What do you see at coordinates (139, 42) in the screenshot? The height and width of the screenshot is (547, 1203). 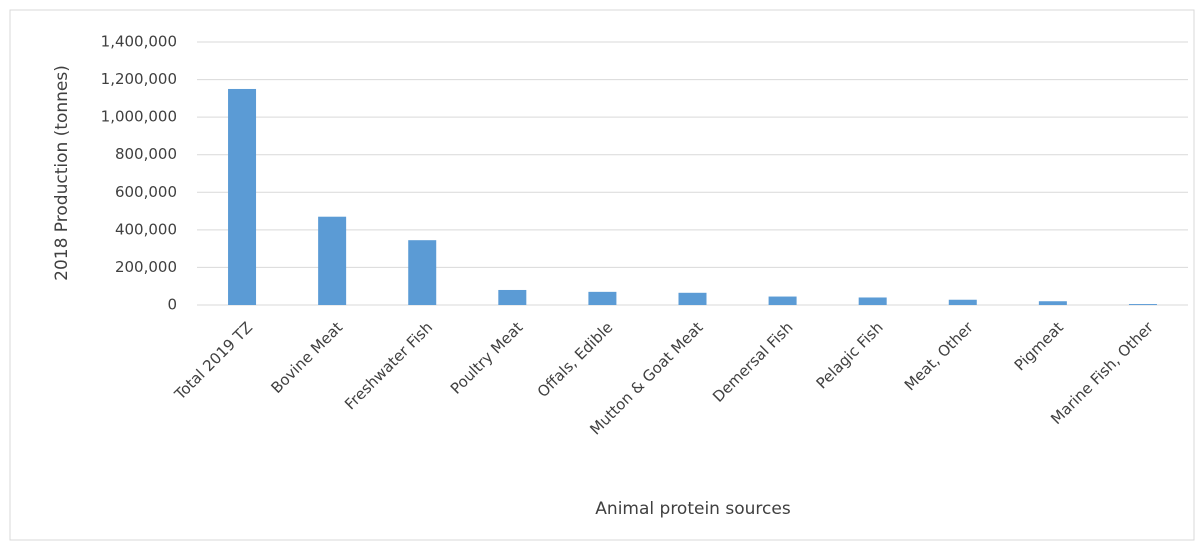 I see `y-tick-label: 1,400,000` at bounding box center [139, 42].